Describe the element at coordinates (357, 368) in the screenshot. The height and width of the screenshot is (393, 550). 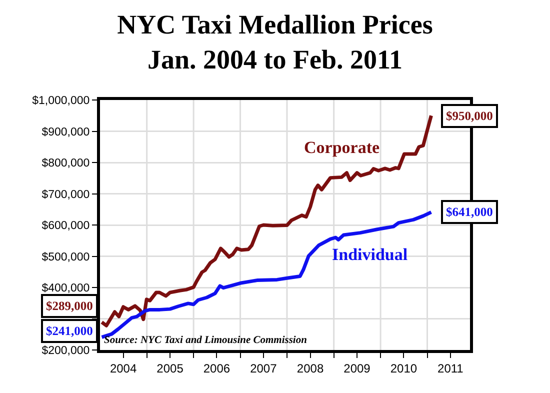
I see `x-tick-label: 2009` at that location.